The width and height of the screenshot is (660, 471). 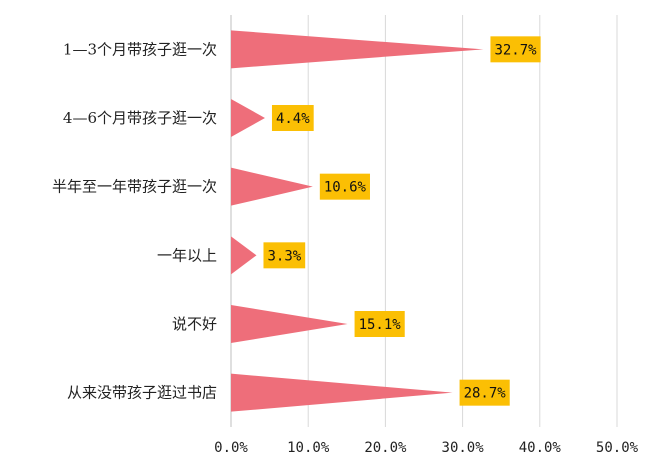 What do you see at coordinates (187, 255) in the screenshot?
I see `category-label: 一年以上` at bounding box center [187, 255].